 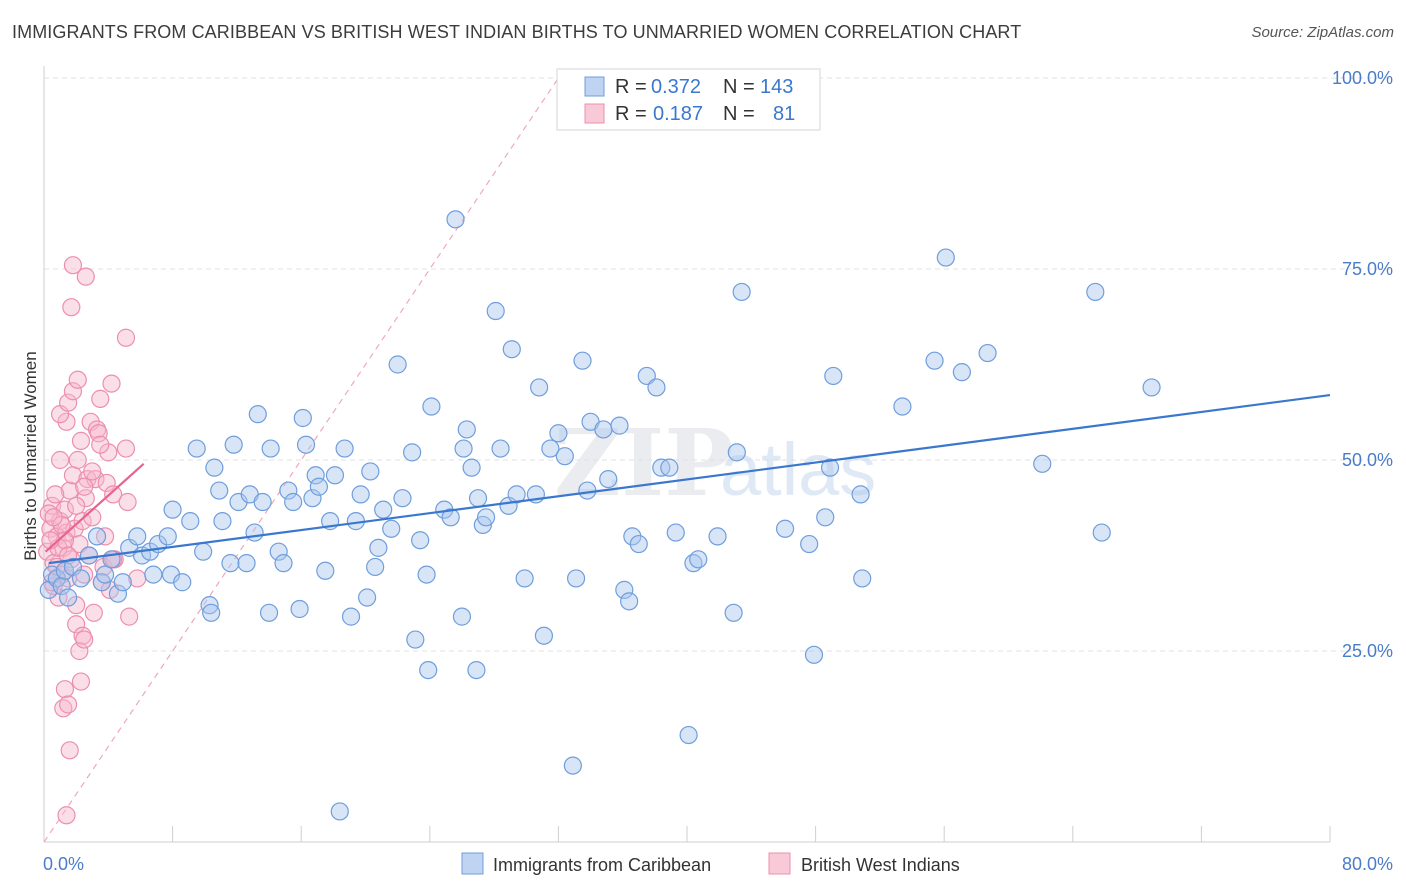 What do you see at coordinates (594, 113) in the screenshot?
I see `legend-swatch-pink` at bounding box center [594, 113].